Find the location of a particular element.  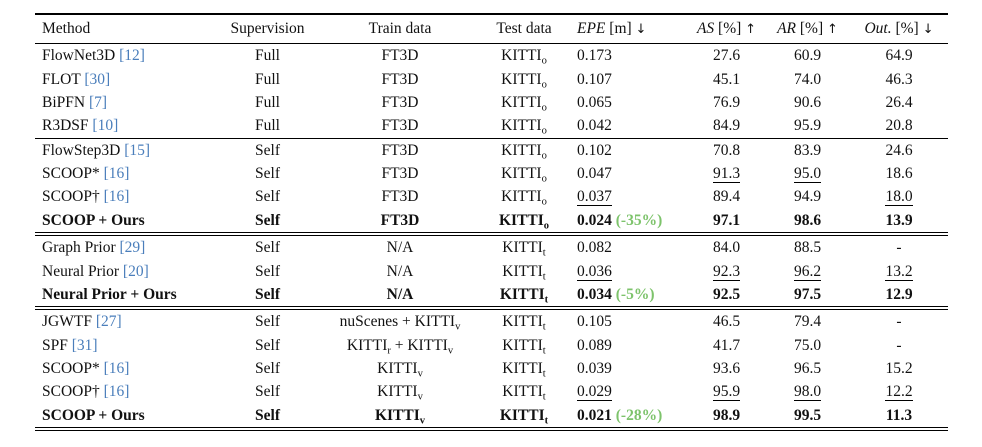

ar-value: 95.0 is located at coordinates (807, 174).